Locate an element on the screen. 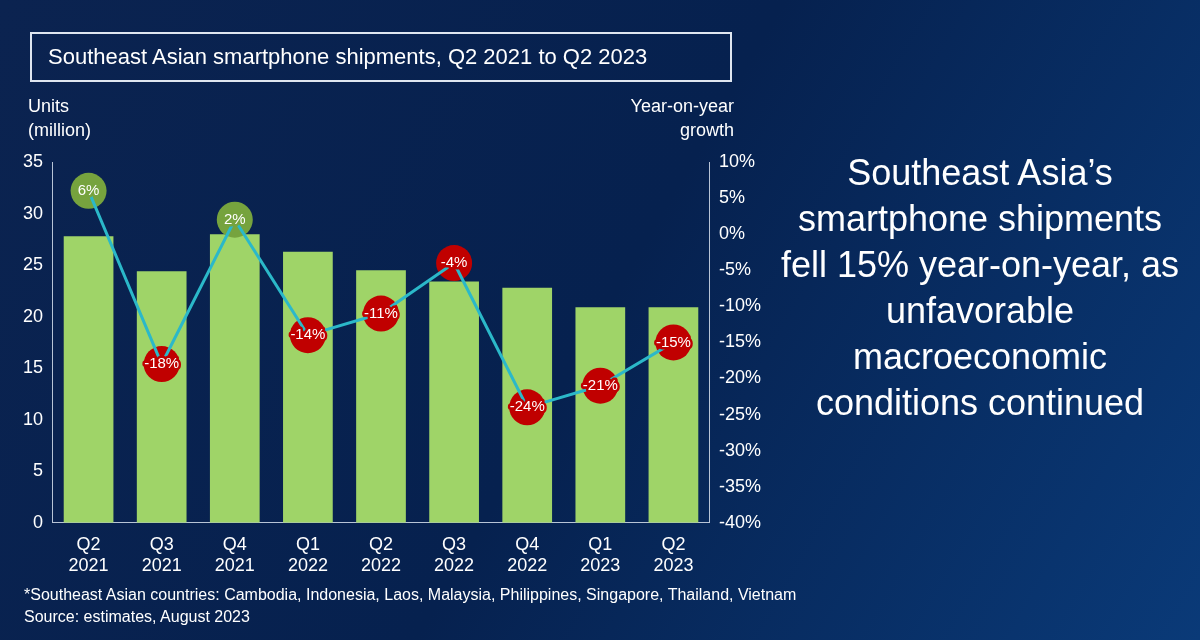 This screenshot has height=640, width=1200. y-tick-label: 15 is located at coordinates (33, 367).